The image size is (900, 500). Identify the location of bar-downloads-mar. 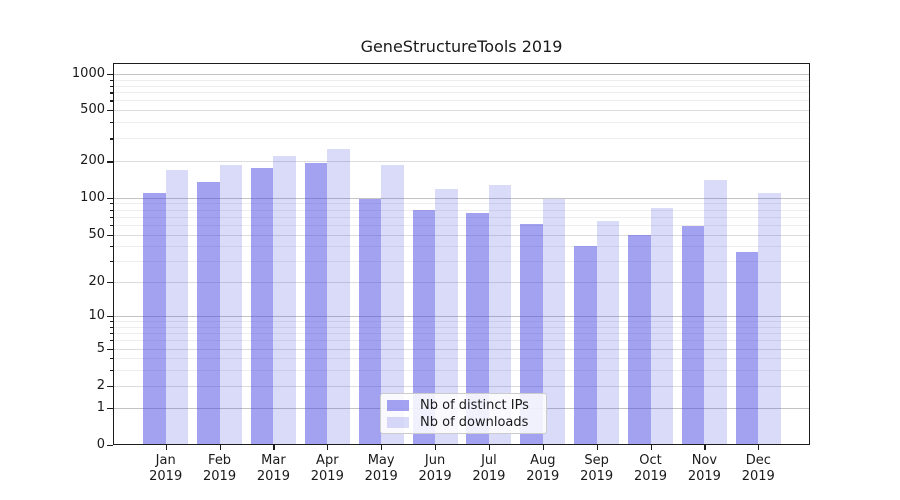
(284, 300).